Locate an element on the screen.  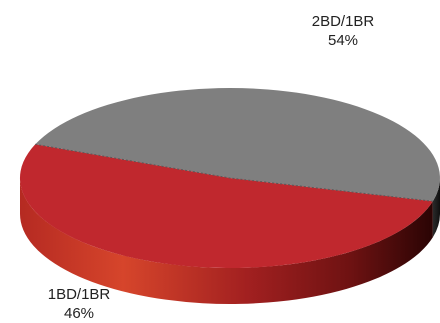
slice-label-2bd-1br: 2BD/1BR 54% is located at coordinates (343, 31).